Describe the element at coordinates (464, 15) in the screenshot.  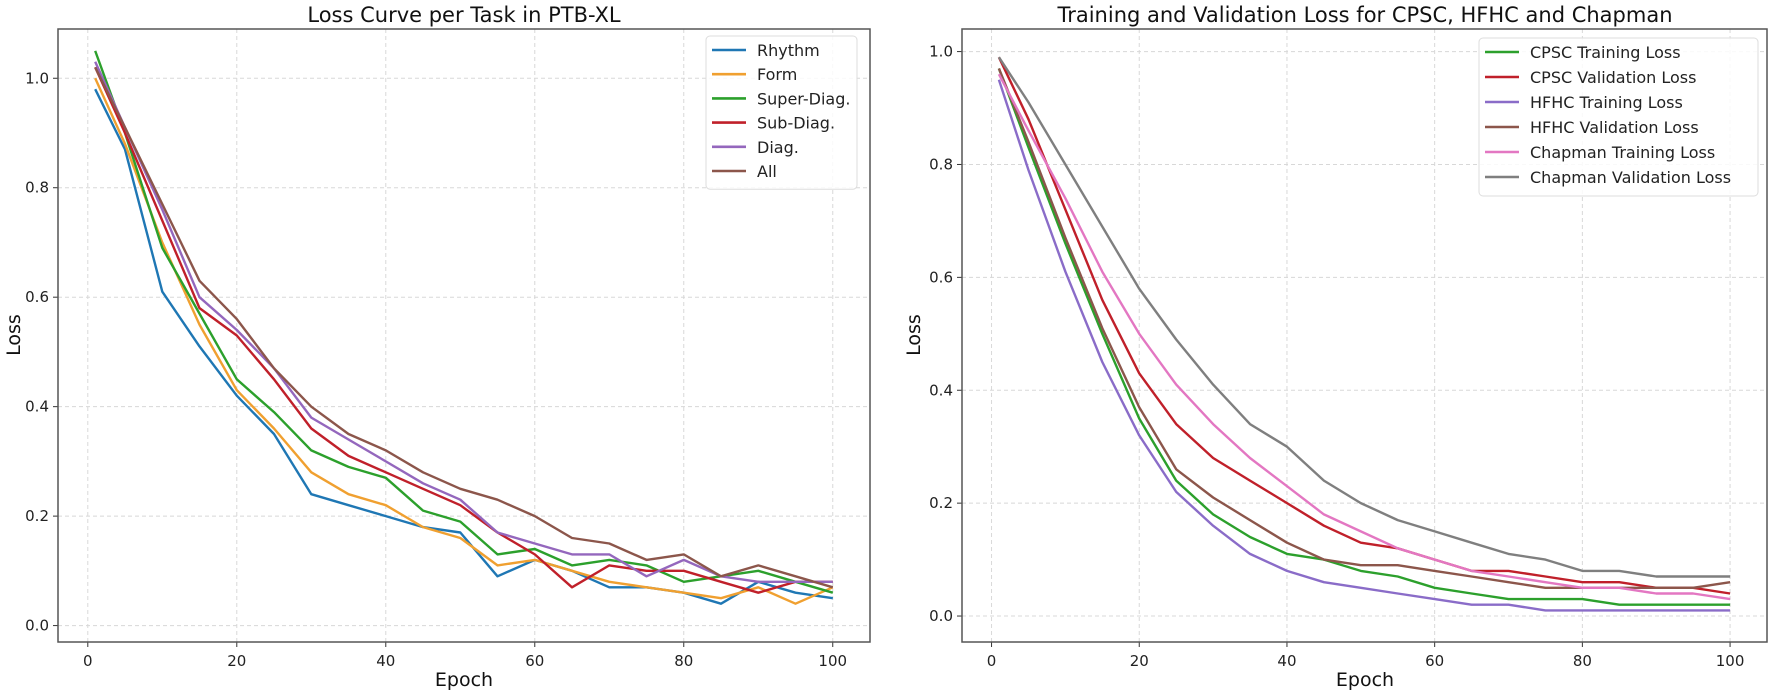
I see `chart-title: Loss Curve per Task in PTB-XL` at that location.